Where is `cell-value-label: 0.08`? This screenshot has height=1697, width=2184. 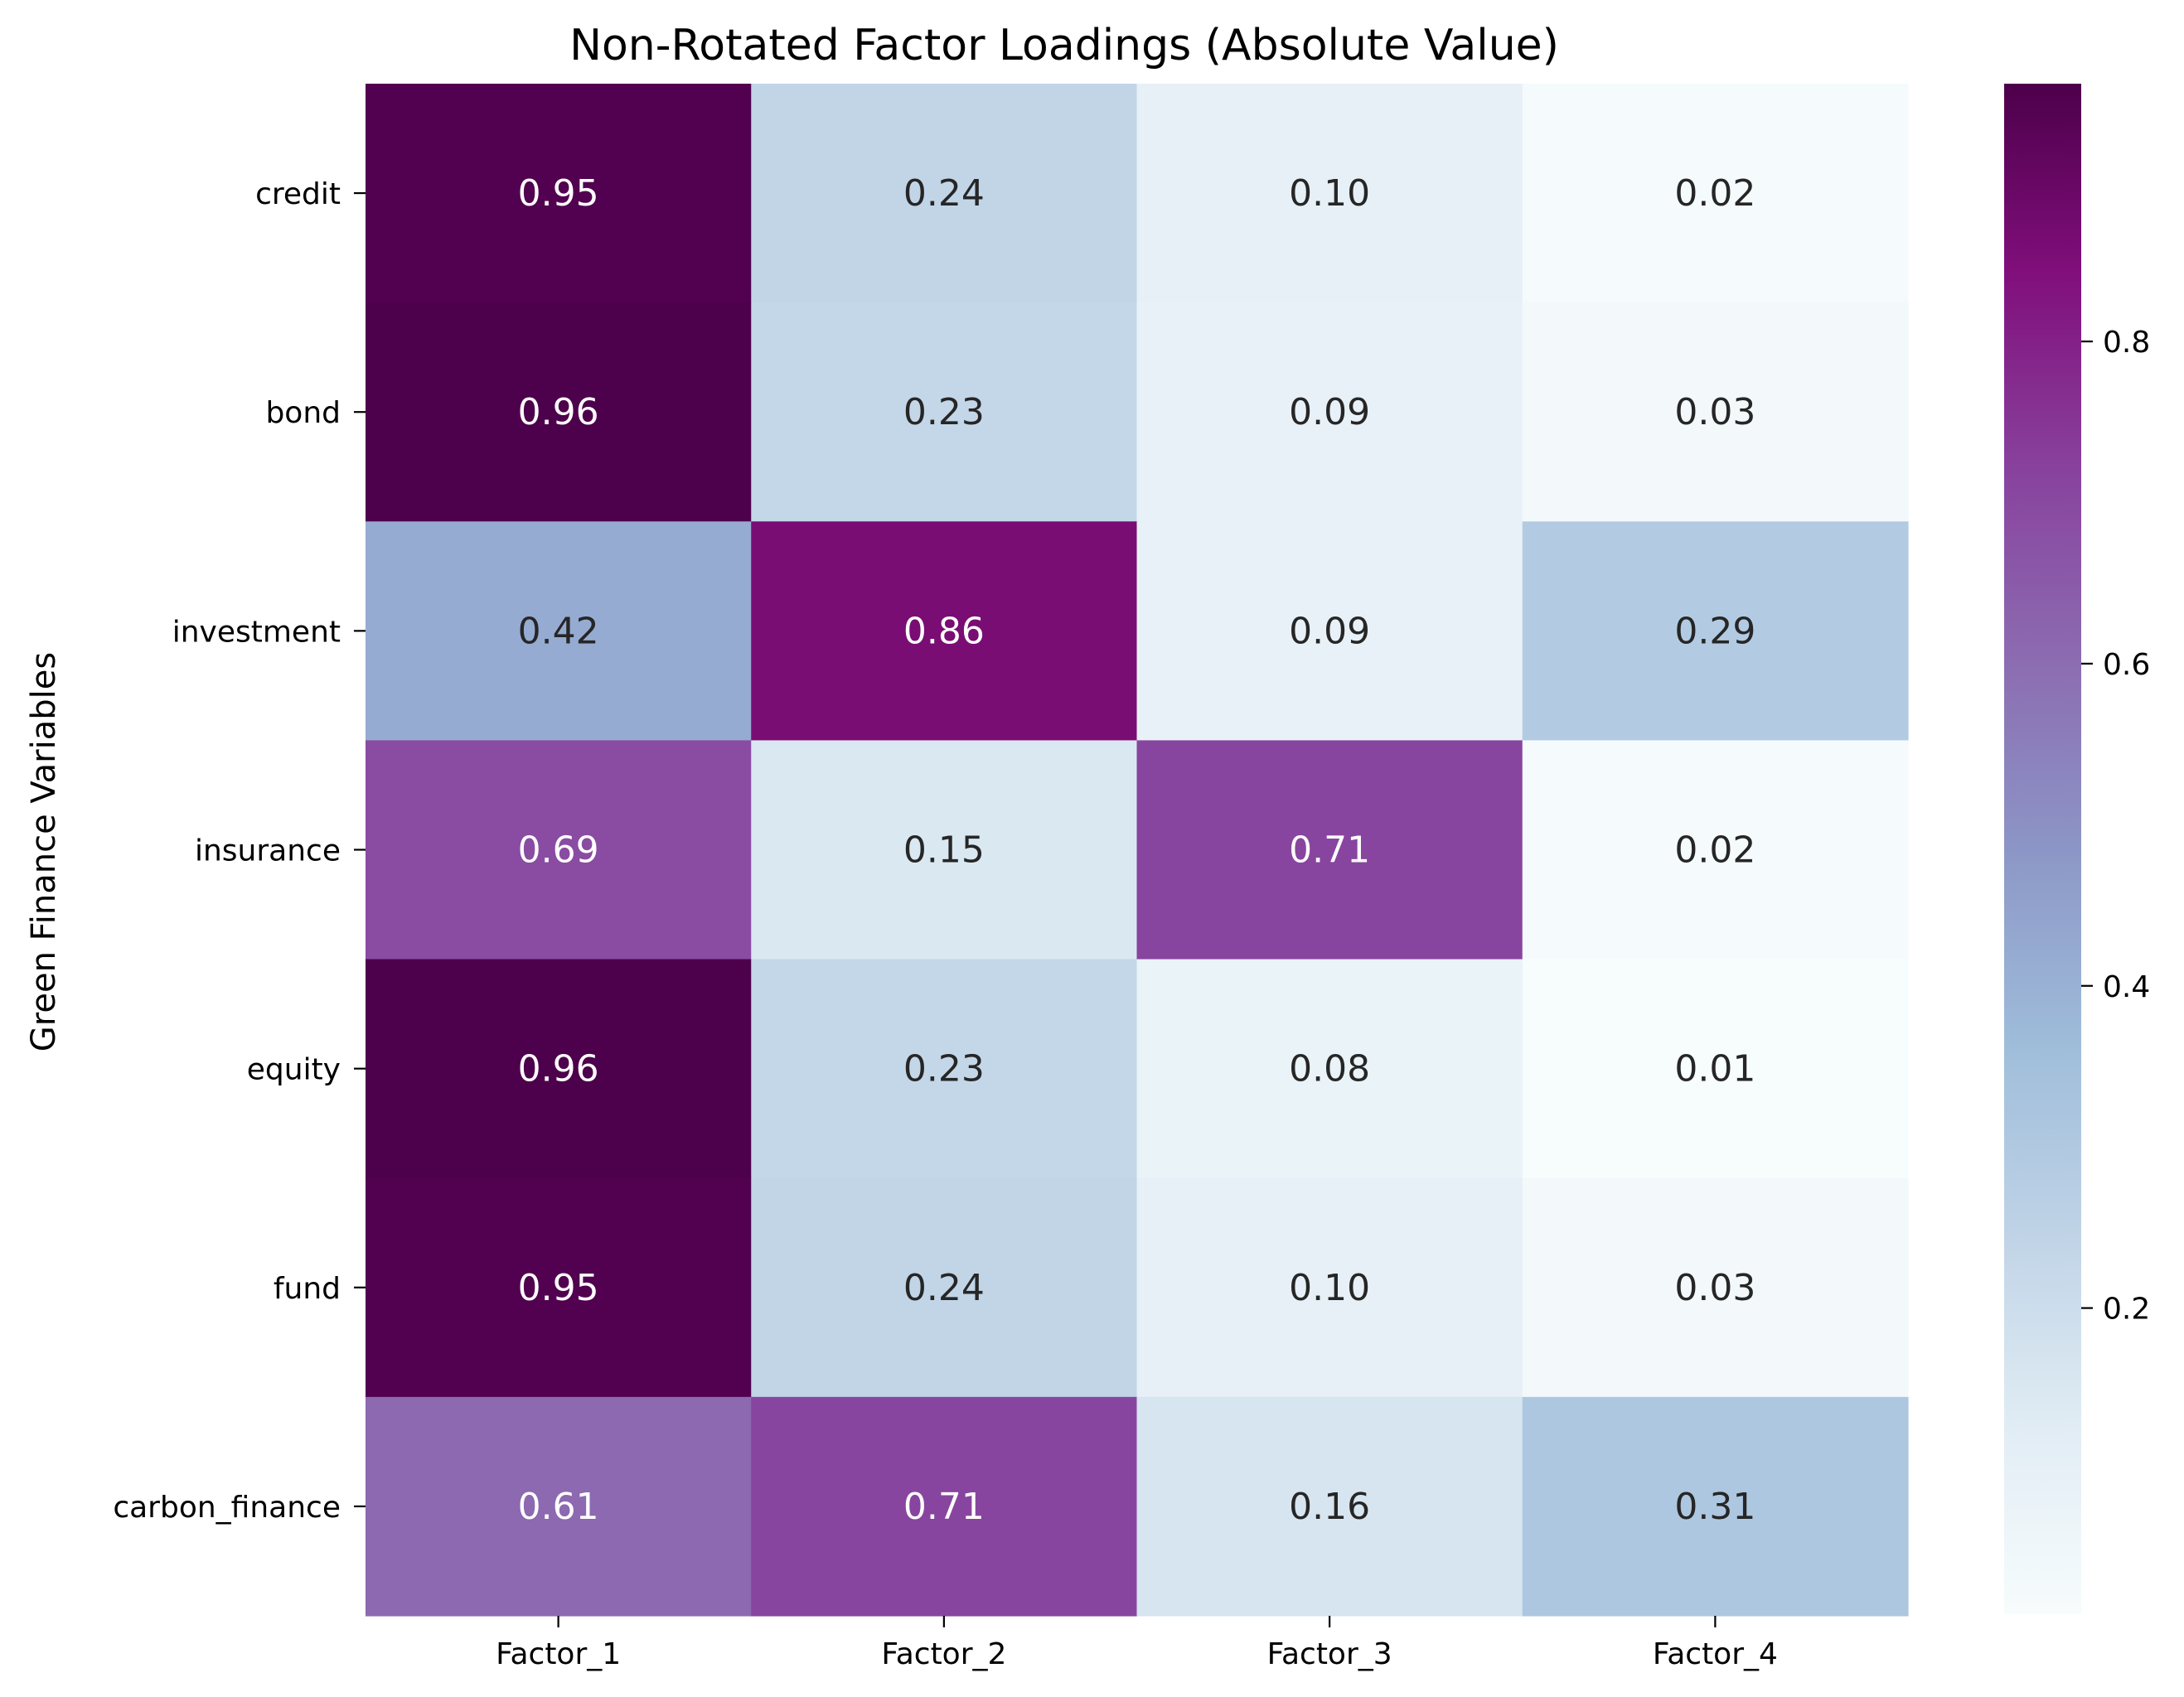 cell-value-label: 0.08 is located at coordinates (1329, 1069).